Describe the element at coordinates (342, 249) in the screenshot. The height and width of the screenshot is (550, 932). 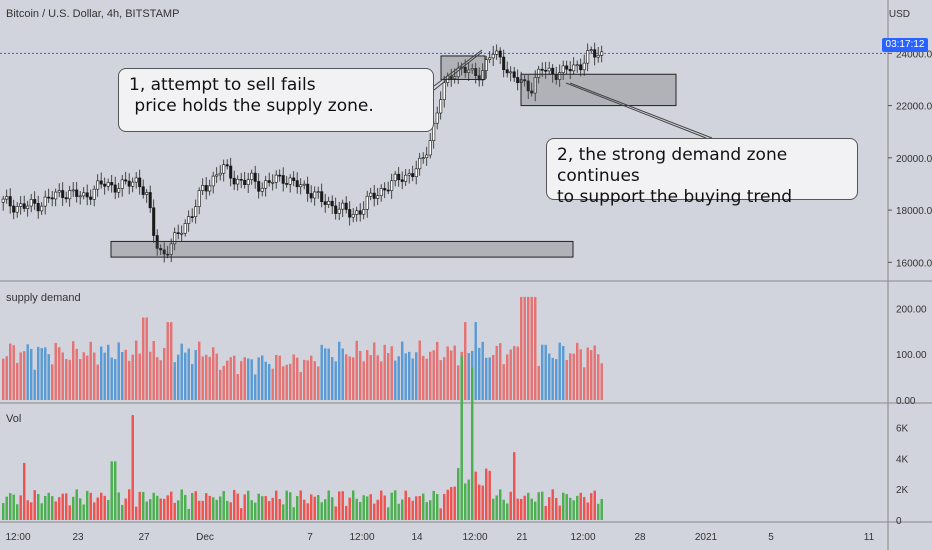
I see `zone-base` at that location.